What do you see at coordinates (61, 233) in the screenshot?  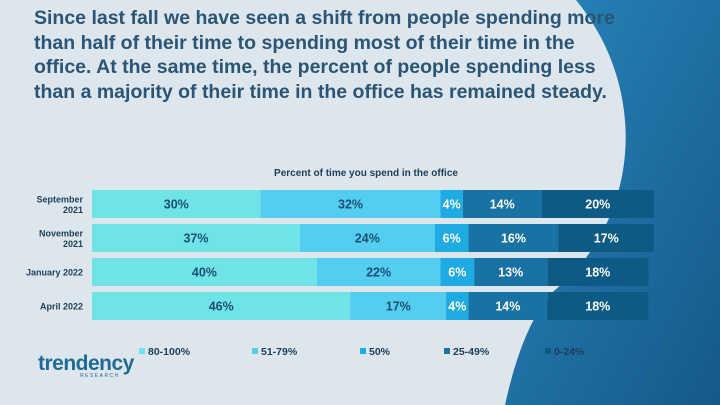 I see `category-label: November` at bounding box center [61, 233].